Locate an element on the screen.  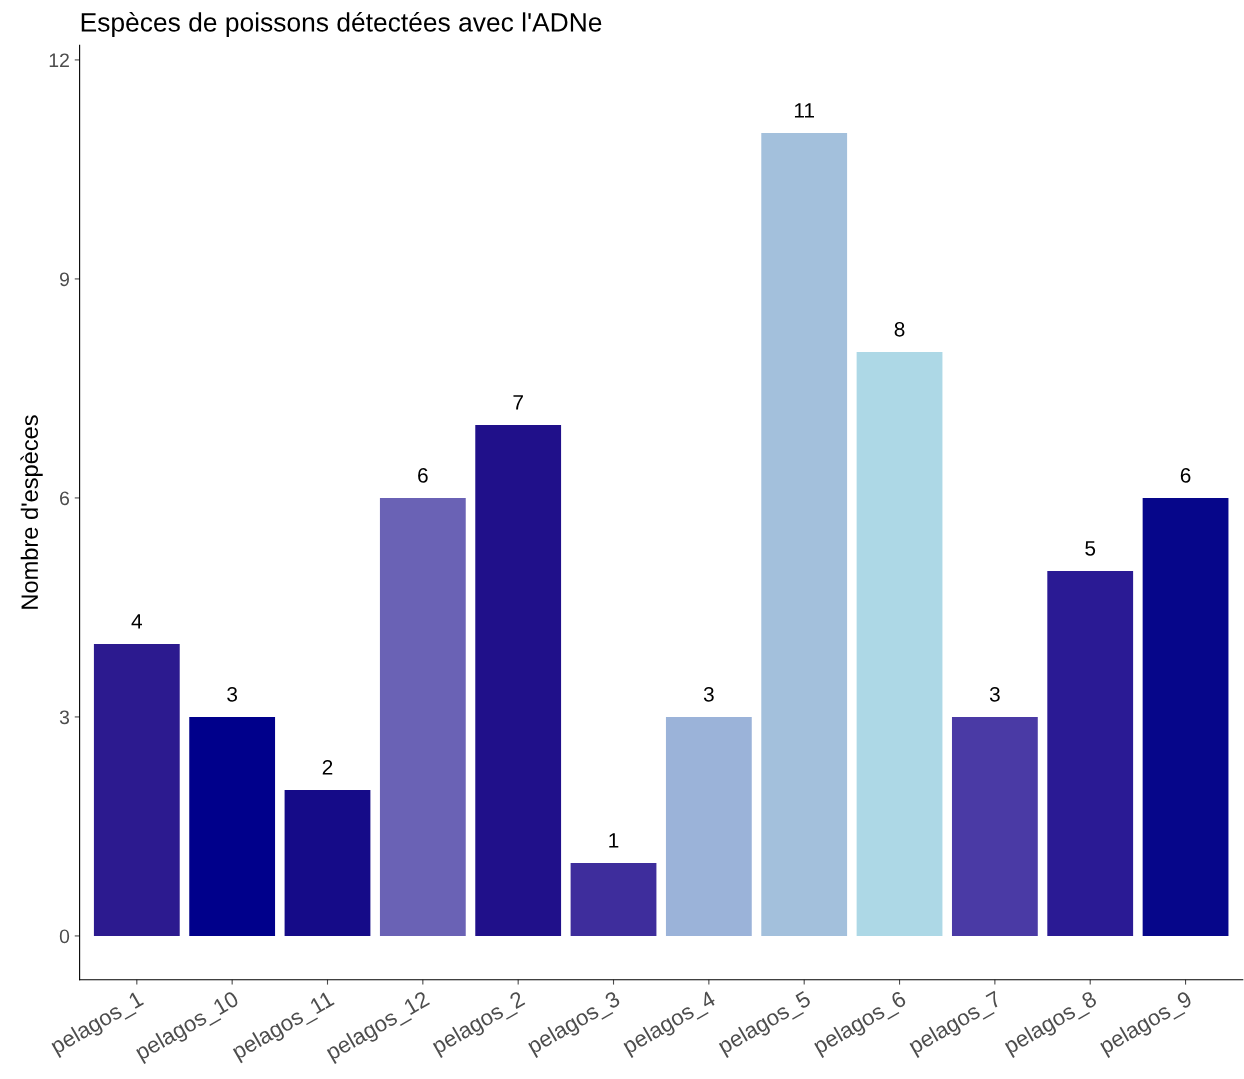
y-tick-label: 9 is located at coordinates (64, 279).